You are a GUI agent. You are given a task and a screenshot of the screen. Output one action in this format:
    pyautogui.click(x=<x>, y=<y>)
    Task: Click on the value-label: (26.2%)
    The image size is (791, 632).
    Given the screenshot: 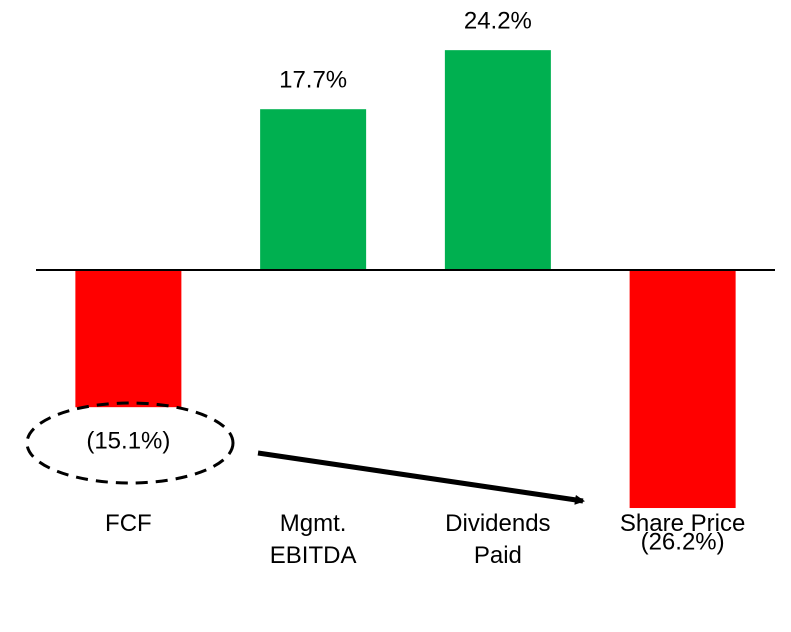 What is the action you would take?
    pyautogui.click(x=683, y=541)
    